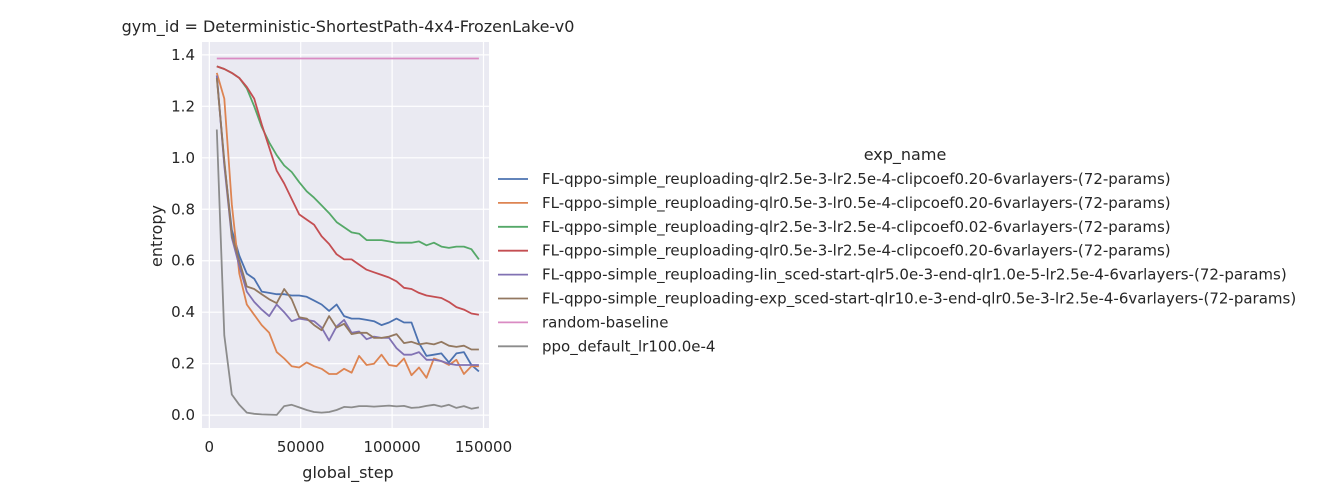  Describe the element at coordinates (905, 155) in the screenshot. I see `legend-title: exp_name` at that location.